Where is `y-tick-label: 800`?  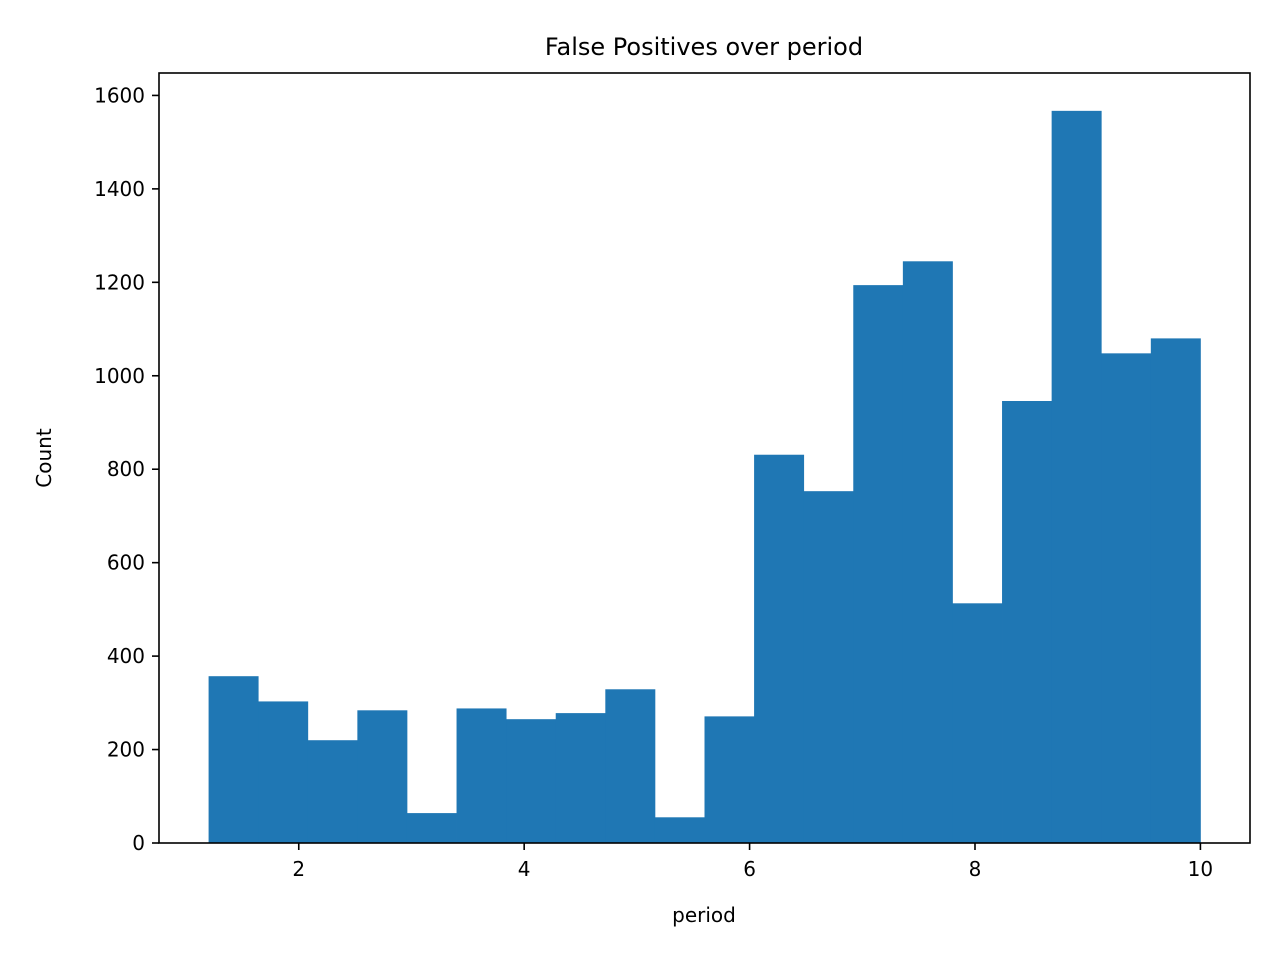
y-tick-label: 800 is located at coordinates (126, 469).